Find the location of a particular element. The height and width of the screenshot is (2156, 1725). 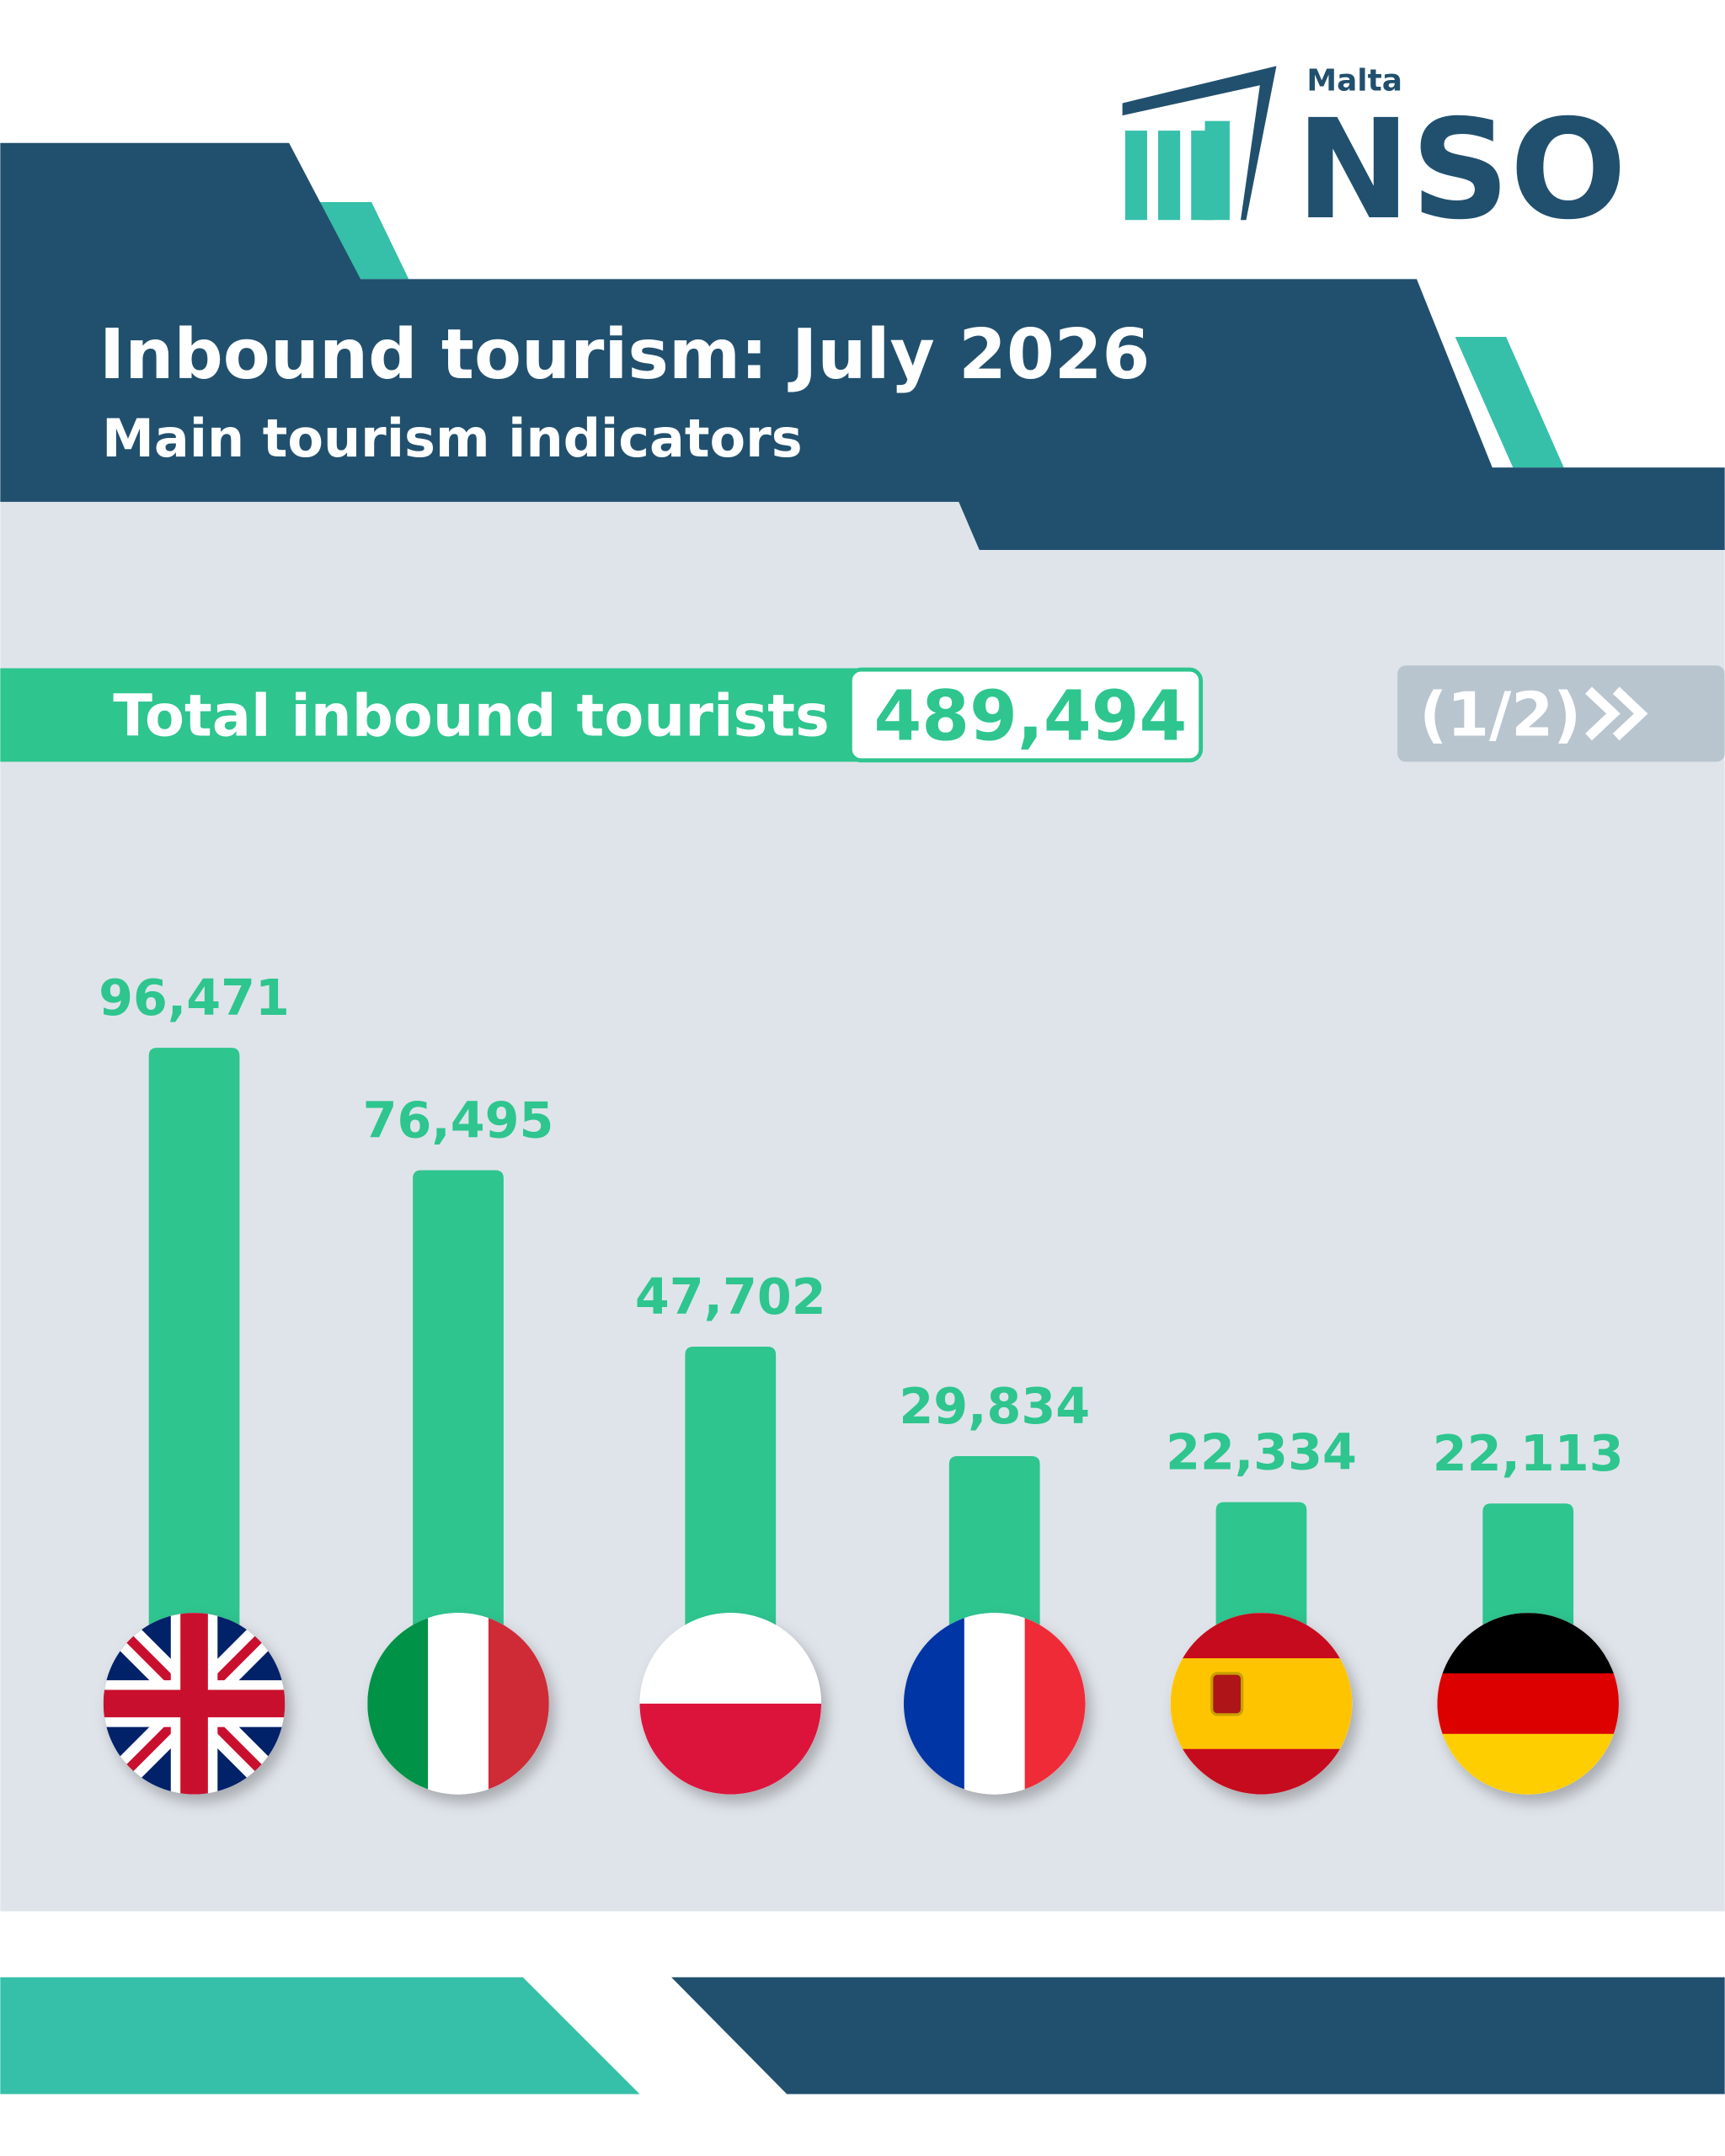

pager-box is located at coordinates (1561, 713).